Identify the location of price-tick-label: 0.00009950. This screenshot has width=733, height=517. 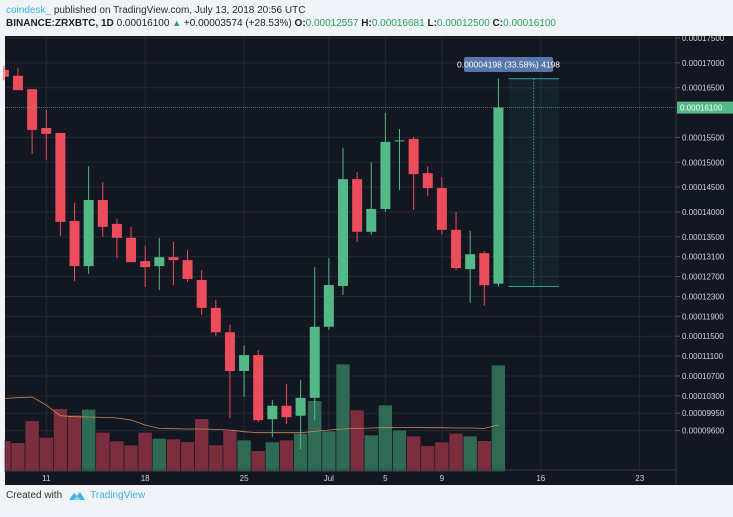
(703, 413).